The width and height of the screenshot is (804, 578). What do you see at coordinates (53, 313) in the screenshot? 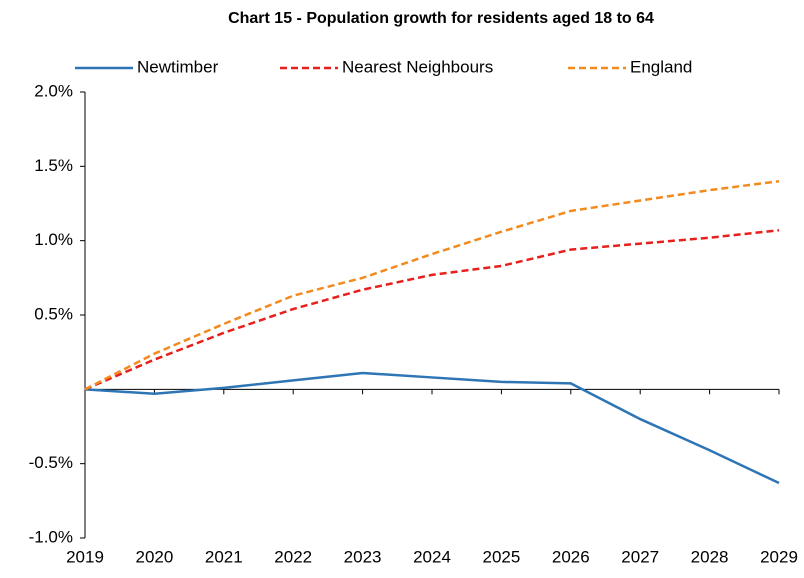
I see `y-tick-label: 0.5%` at bounding box center [53, 313].